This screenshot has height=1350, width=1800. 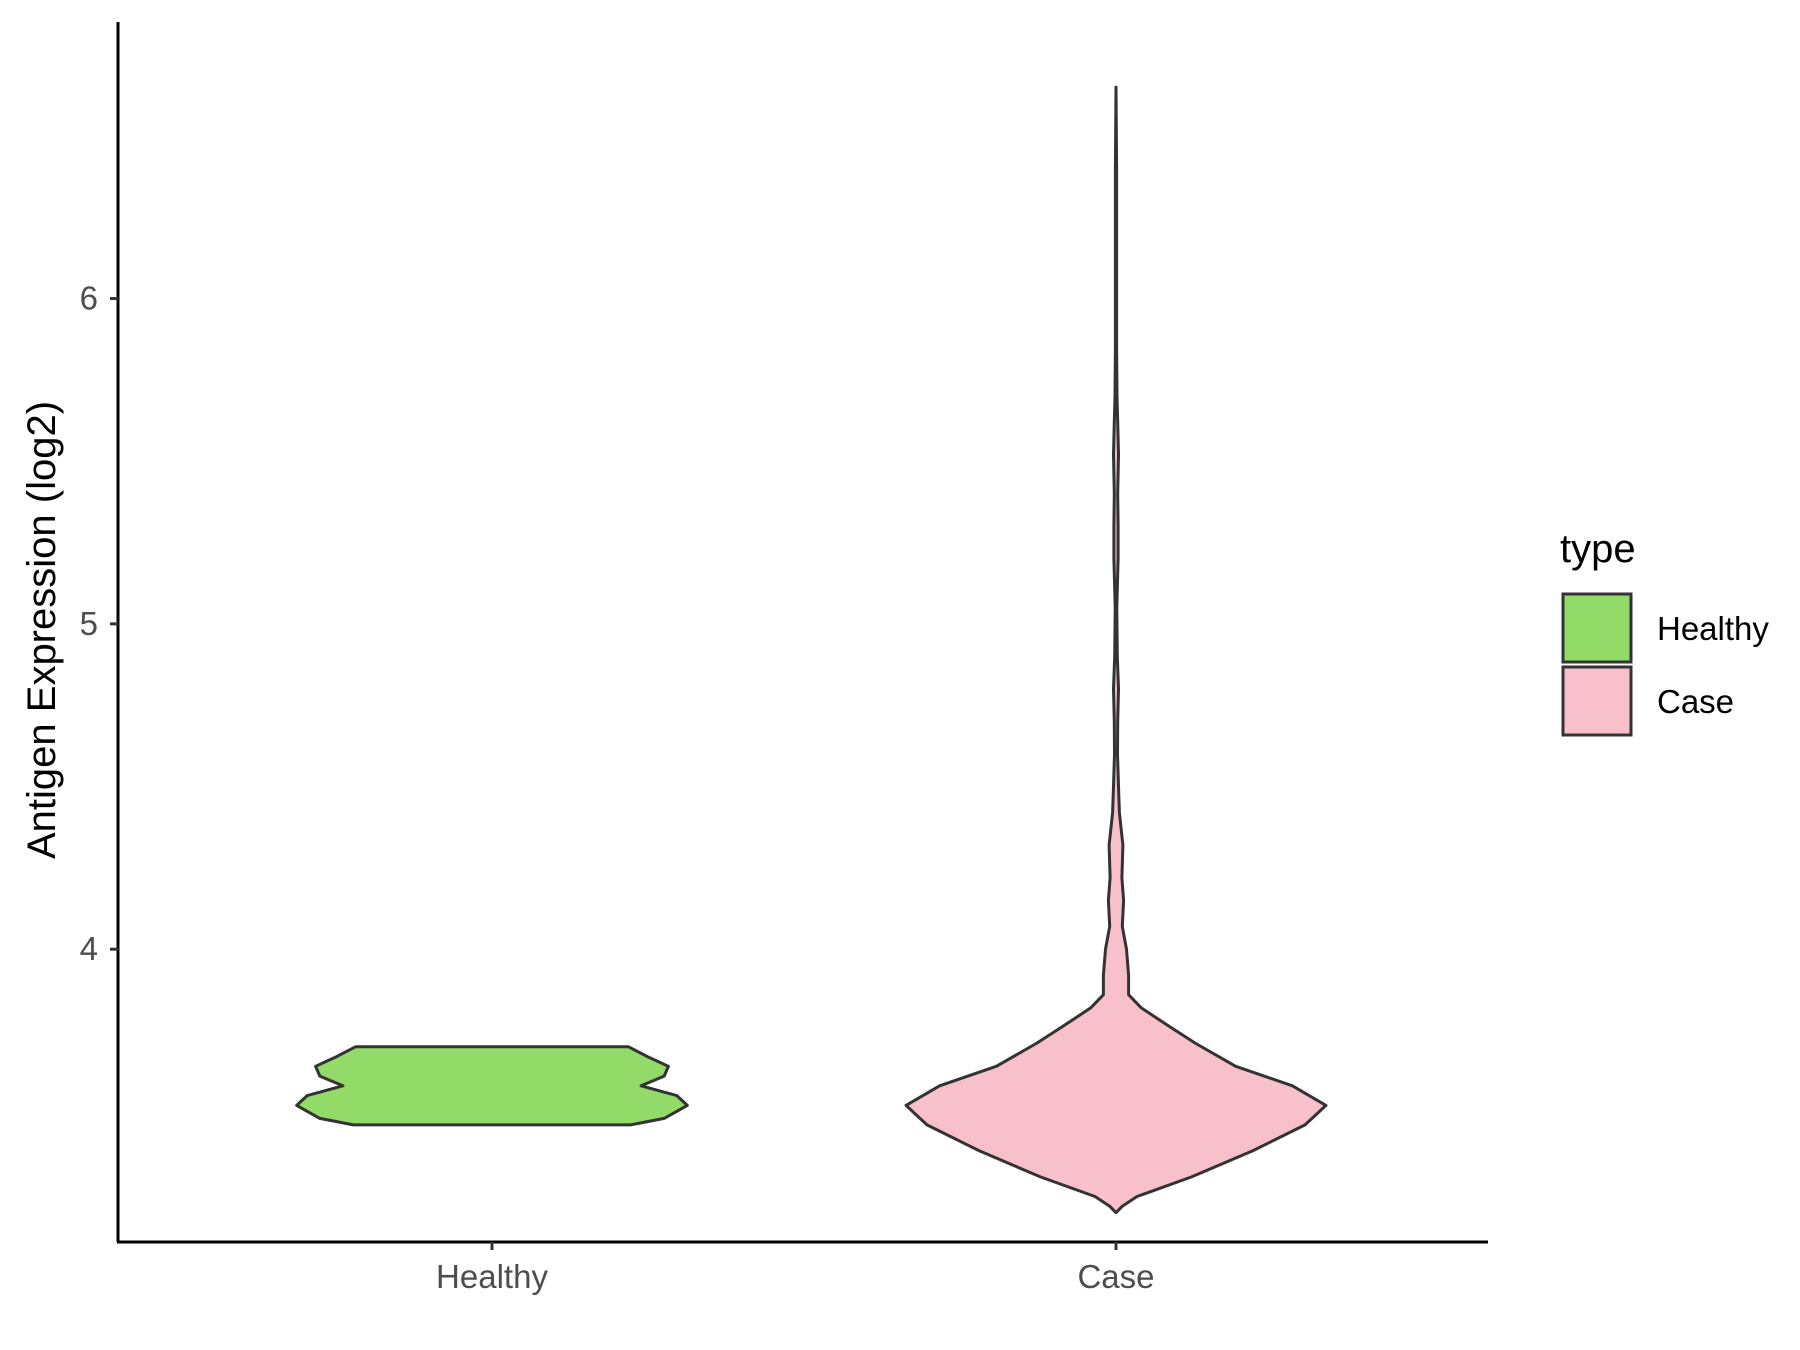 What do you see at coordinates (1665, 664) in the screenshot?
I see `legend: Healthy Case` at bounding box center [1665, 664].